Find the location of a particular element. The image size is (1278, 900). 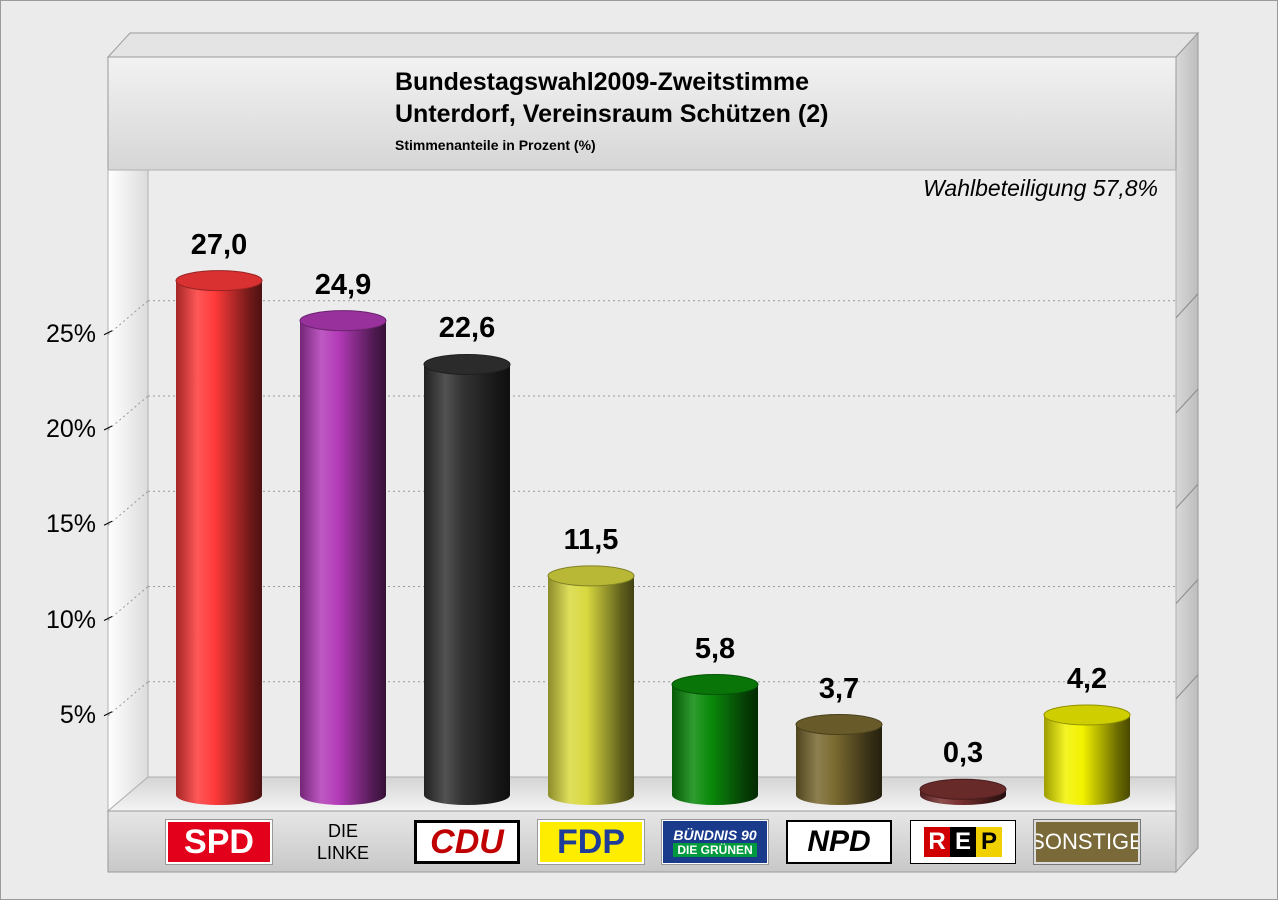

party-logo-npd: NPD is located at coordinates (839, 842).